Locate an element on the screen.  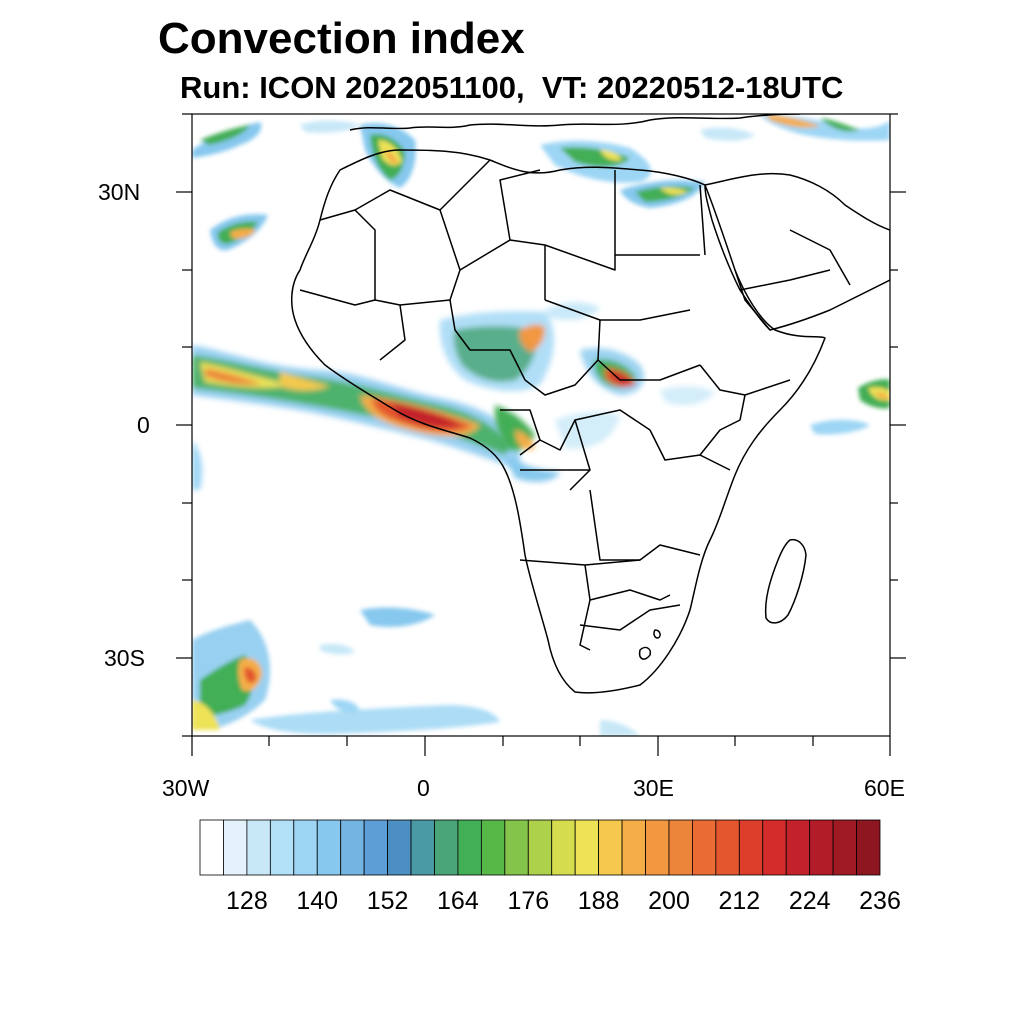
colorbar-label: 212 is located at coordinates (739, 901).